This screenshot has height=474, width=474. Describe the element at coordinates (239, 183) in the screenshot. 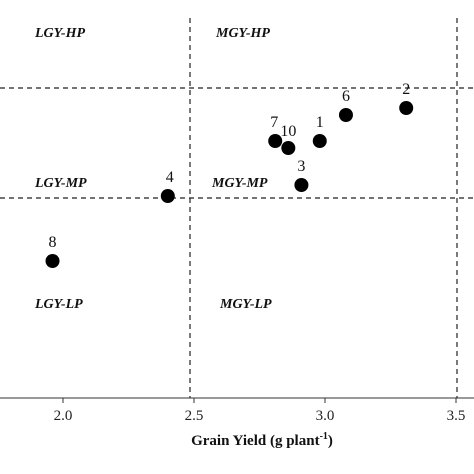

I see `quadrant-label-mgy-mp: MGY-MP` at that location.